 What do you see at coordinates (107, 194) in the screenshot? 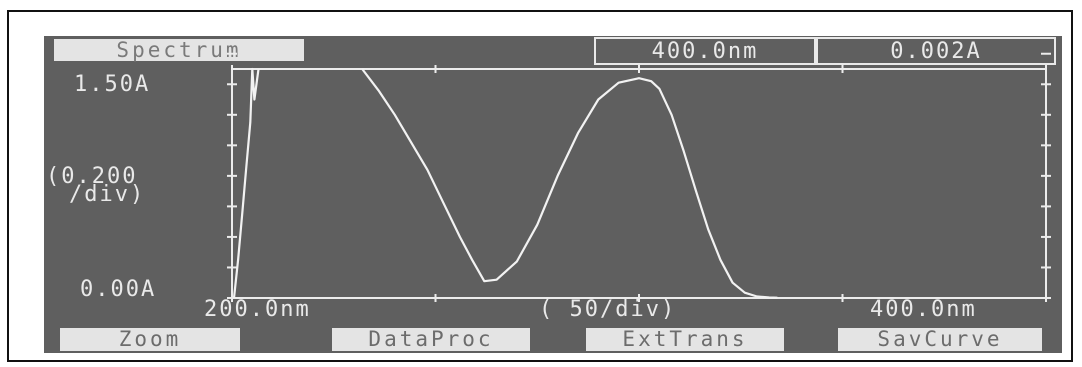
I see `y-axis-scale-label-2: /div)` at bounding box center [107, 194].